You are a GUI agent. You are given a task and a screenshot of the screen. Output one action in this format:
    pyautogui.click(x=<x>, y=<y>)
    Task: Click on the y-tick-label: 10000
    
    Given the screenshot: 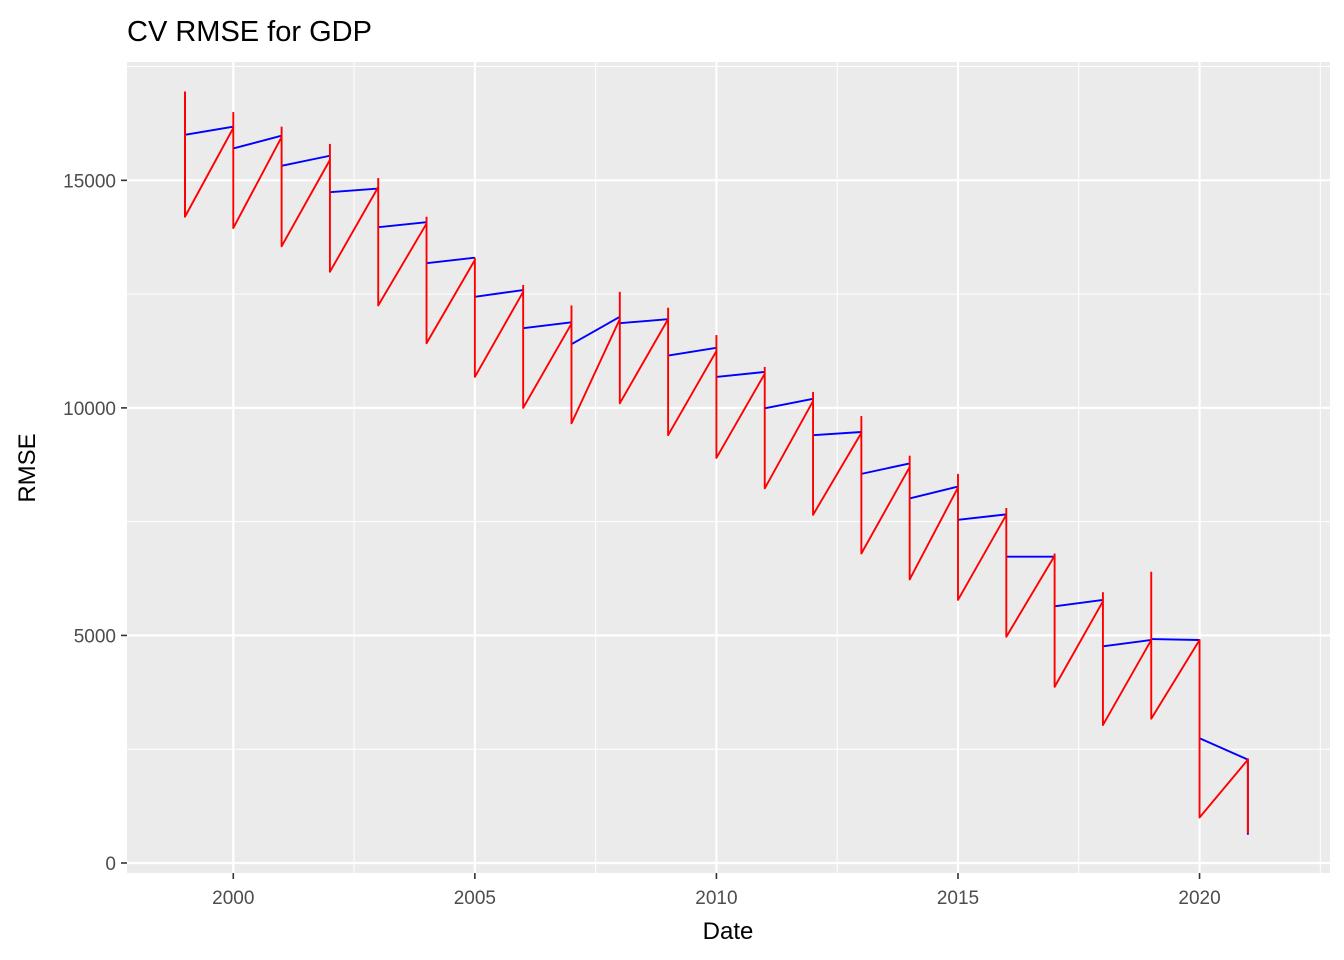 What is the action you would take?
    pyautogui.click(x=89, y=409)
    